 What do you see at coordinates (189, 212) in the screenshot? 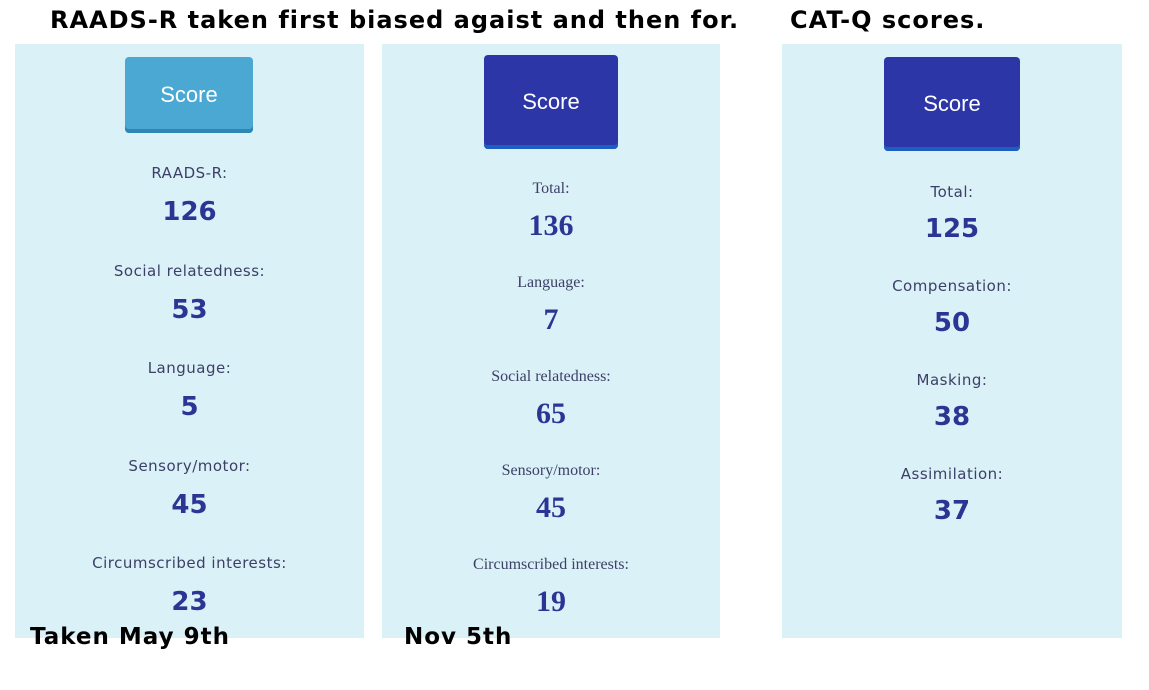
I see `raads-value: 126` at bounding box center [189, 212].